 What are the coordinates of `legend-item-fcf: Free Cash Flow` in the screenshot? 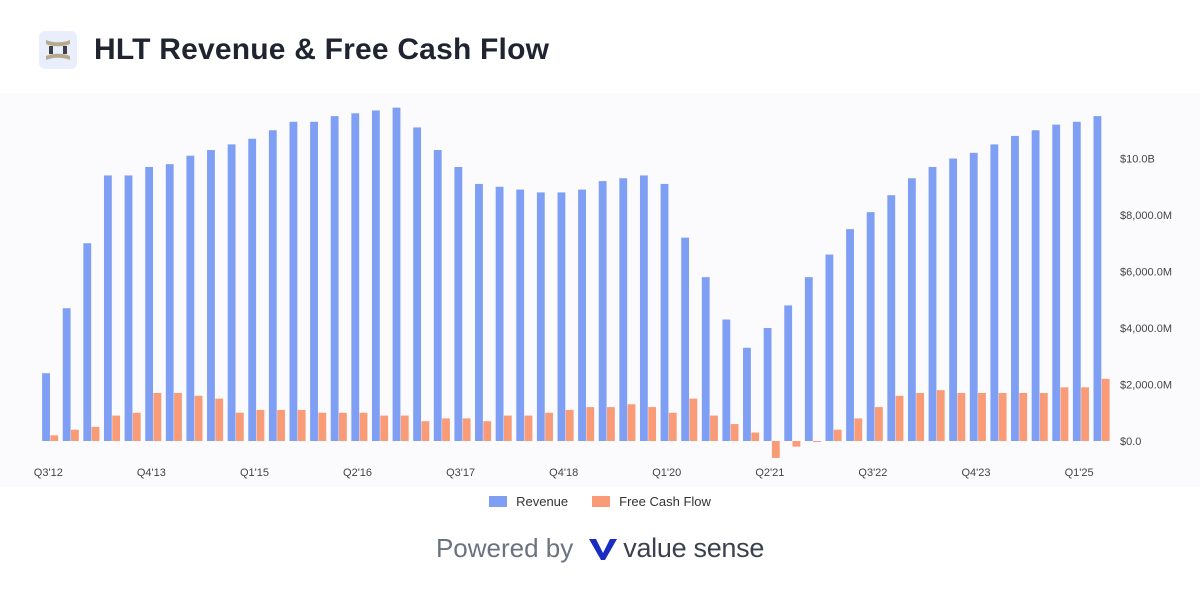 It's located at (651, 501).